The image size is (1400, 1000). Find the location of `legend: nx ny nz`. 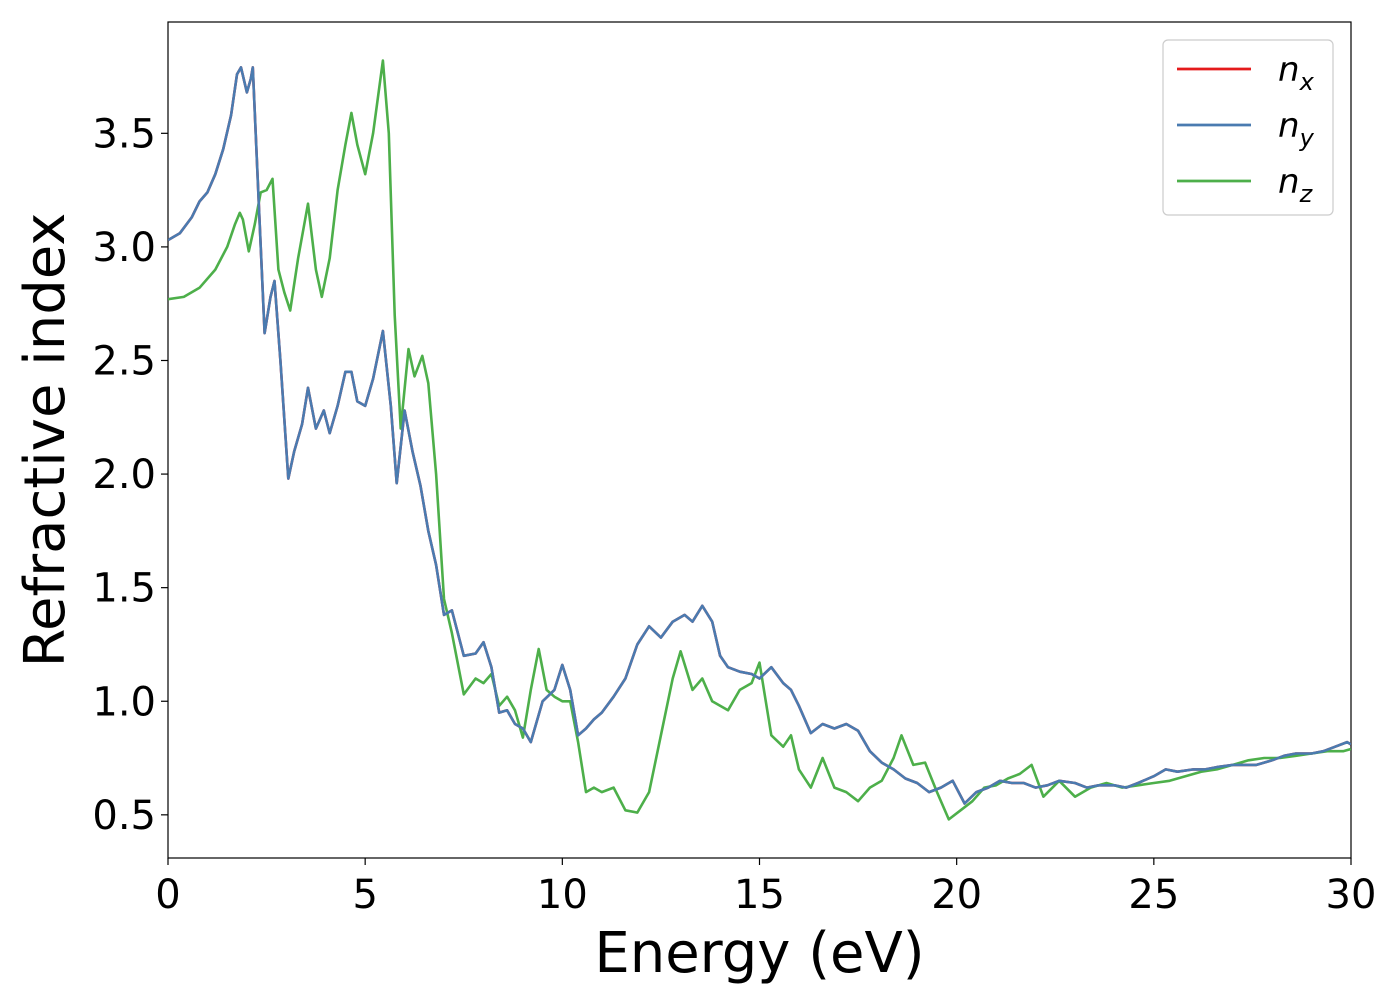

legend: nx ny nz is located at coordinates (1248, 127).